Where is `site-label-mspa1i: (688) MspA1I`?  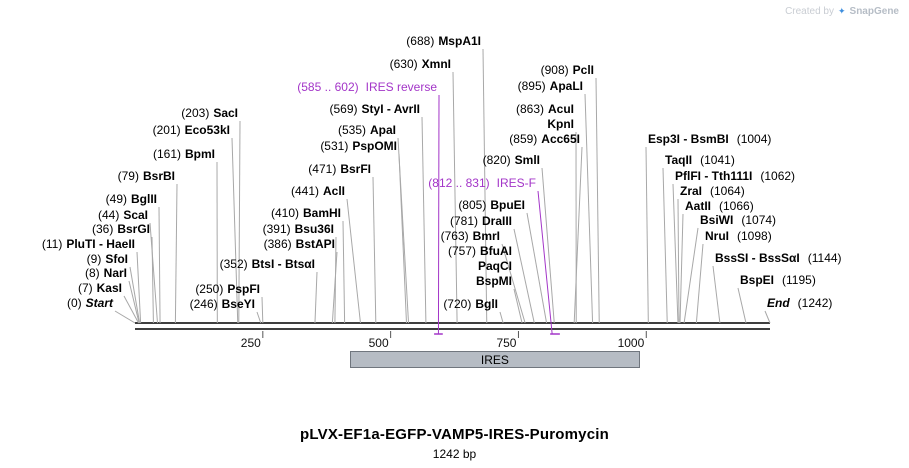
site-label-mspa1i: (688) MspA1I is located at coordinates (443, 41).